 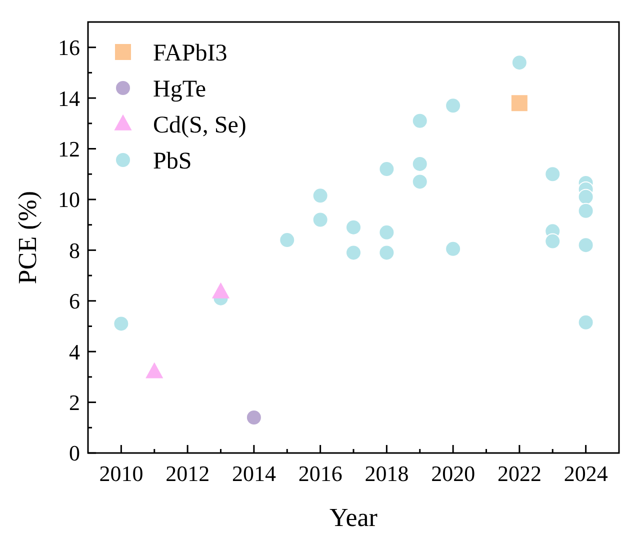 I want to click on legend-label: HgTe, so click(x=179, y=89).